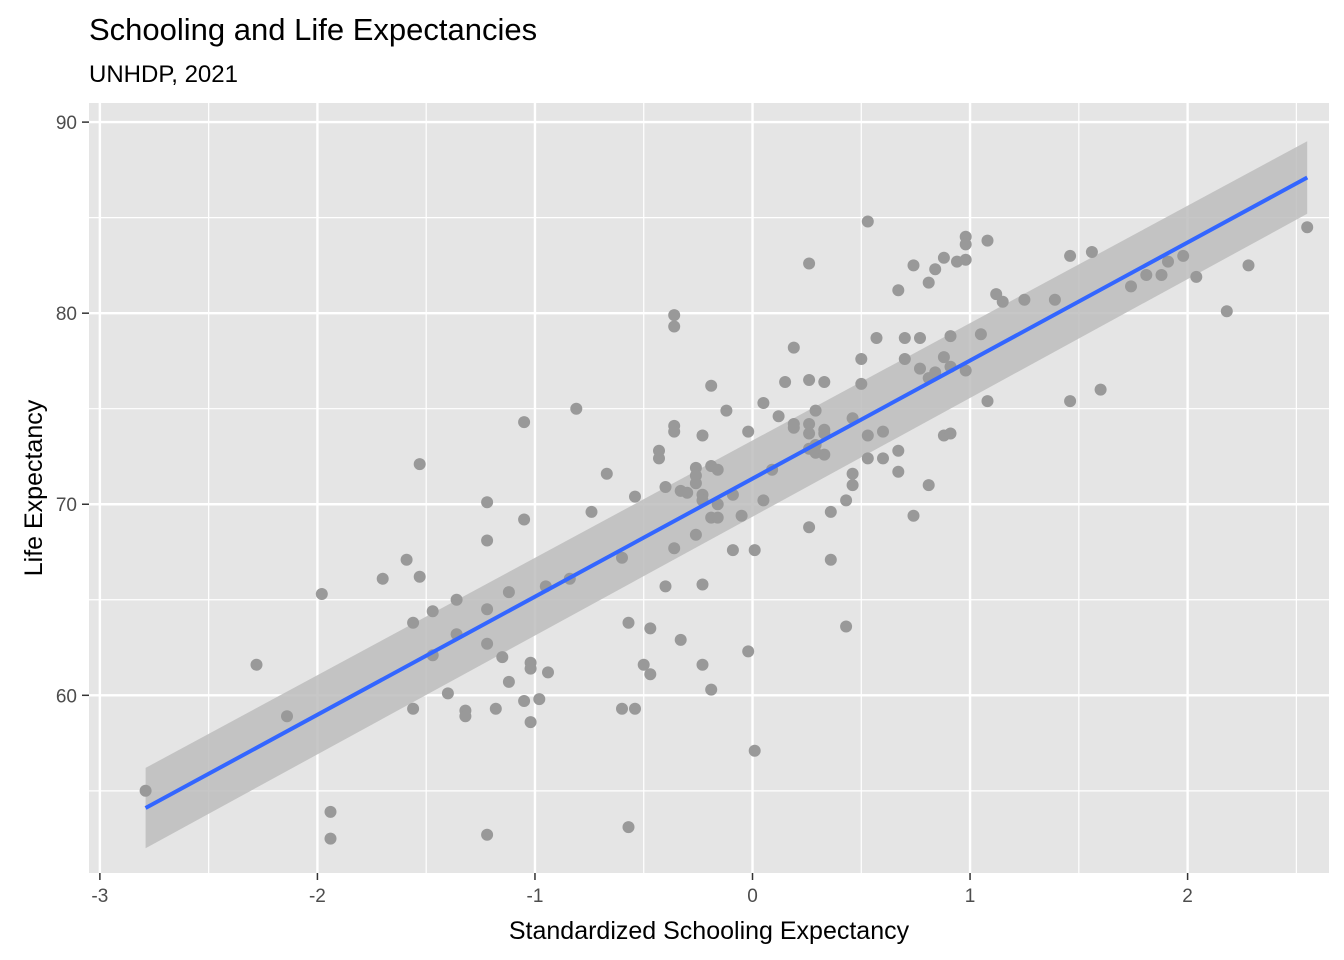  I want to click on x-tick-label: -2, so click(317, 896).